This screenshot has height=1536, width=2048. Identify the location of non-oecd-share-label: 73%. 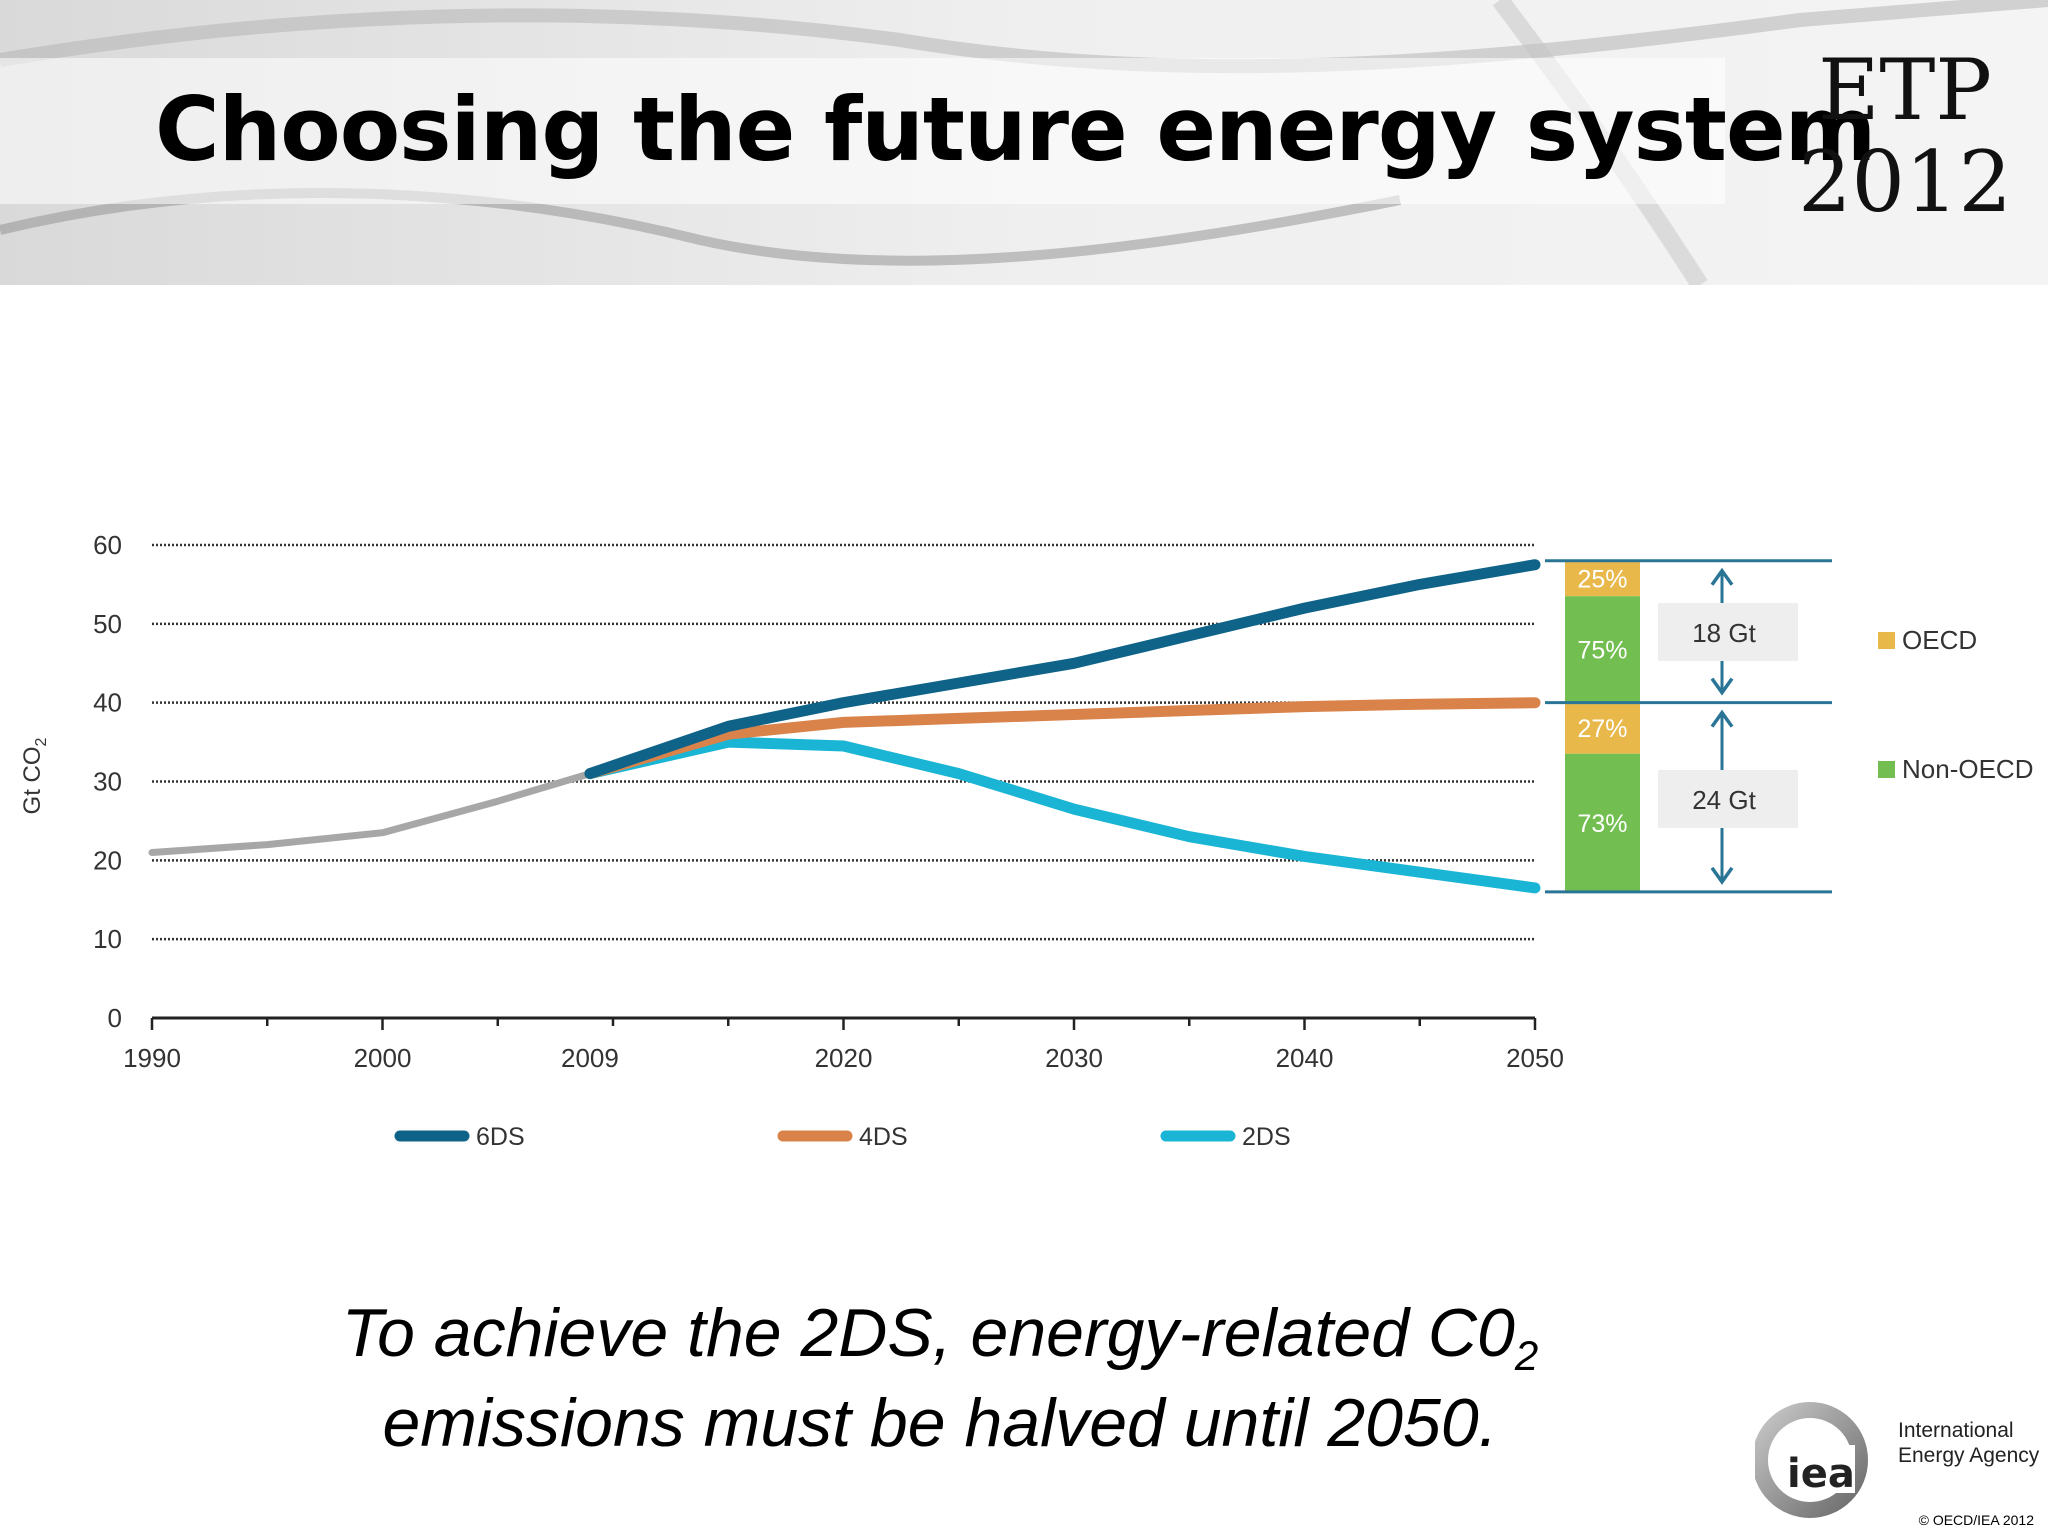
(1602, 824).